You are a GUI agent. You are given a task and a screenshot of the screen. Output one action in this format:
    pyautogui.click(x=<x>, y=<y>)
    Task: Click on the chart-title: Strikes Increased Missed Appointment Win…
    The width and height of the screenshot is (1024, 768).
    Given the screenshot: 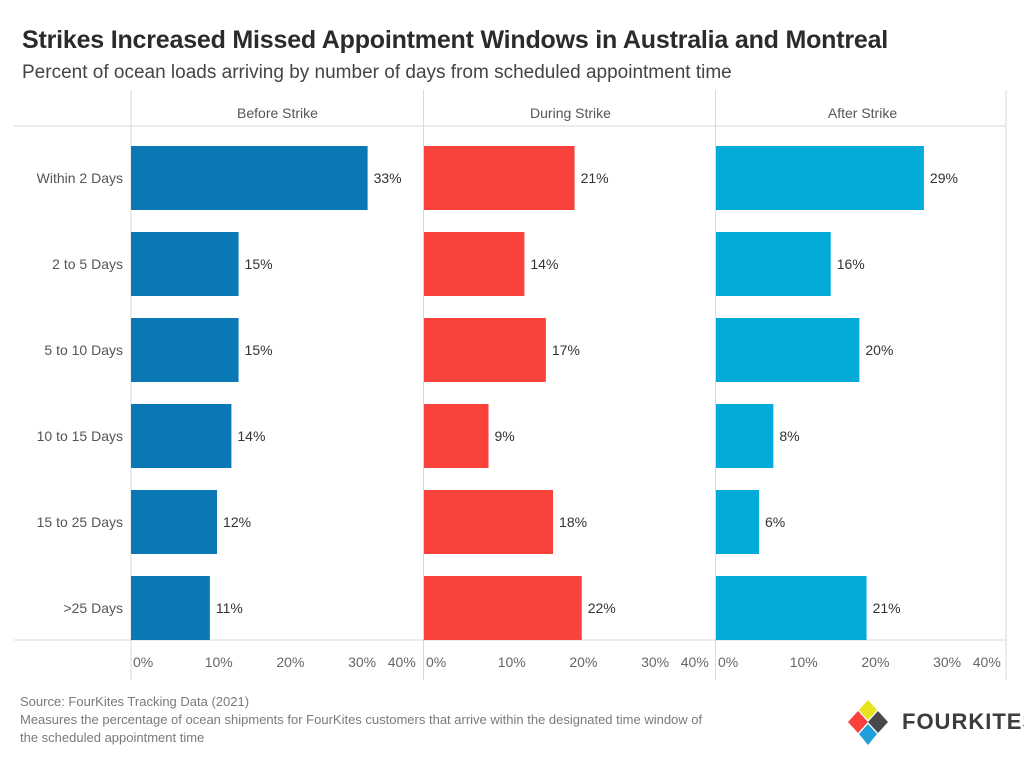 What is the action you would take?
    pyautogui.click(x=455, y=40)
    